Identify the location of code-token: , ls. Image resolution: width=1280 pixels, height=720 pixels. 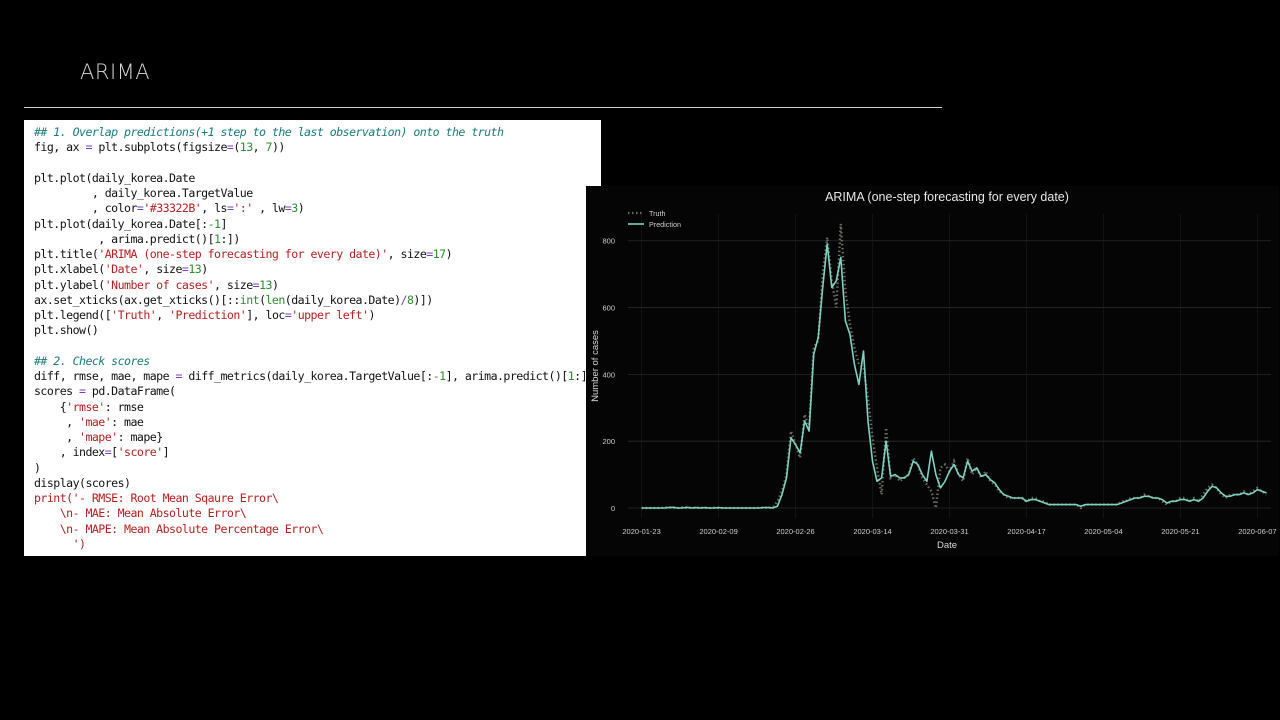
(214, 208).